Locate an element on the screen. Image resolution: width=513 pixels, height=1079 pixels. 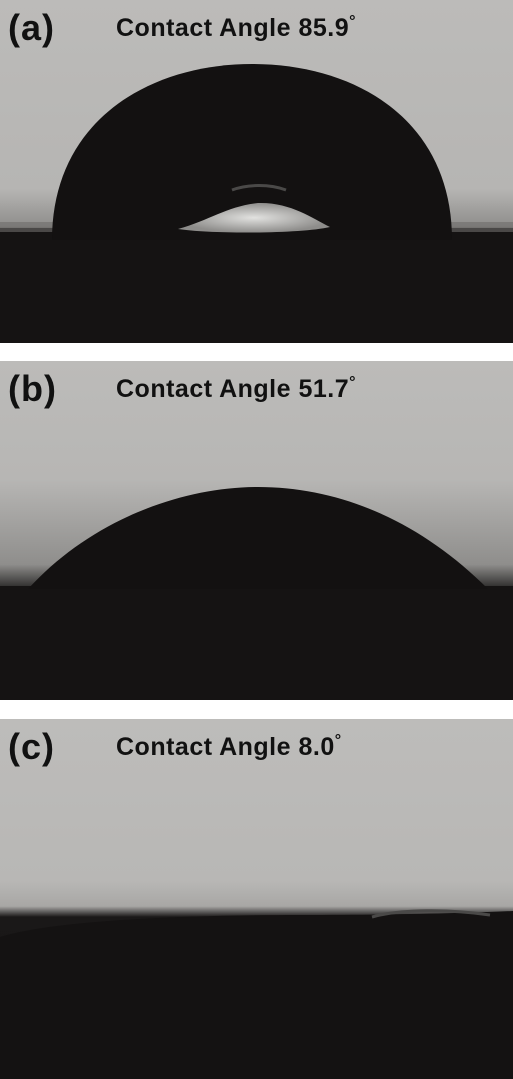
panel-letter: (a) is located at coordinates (31, 27).